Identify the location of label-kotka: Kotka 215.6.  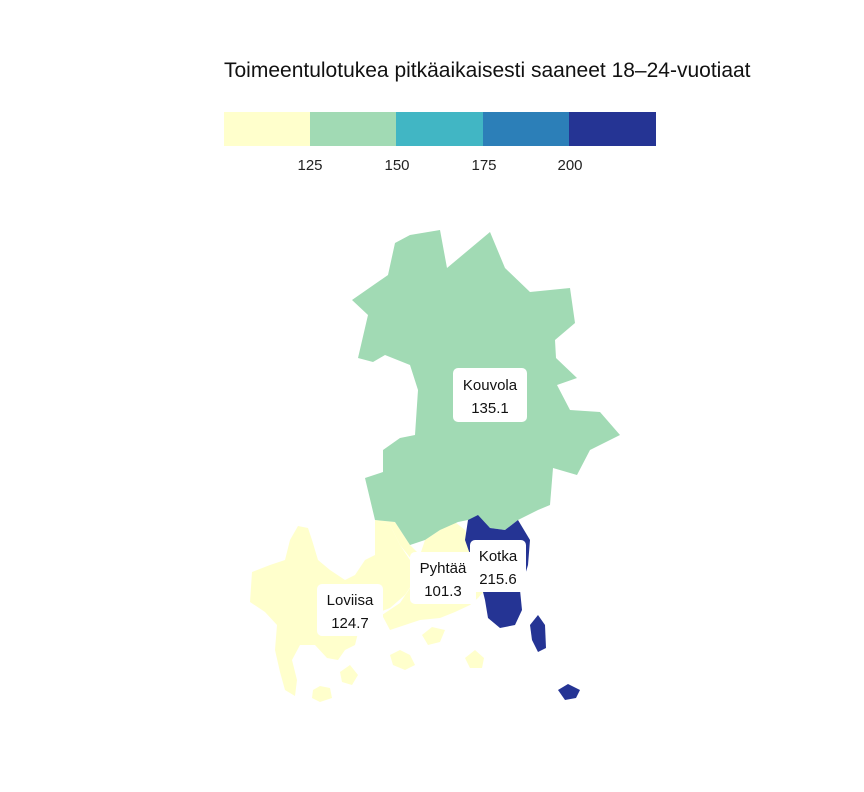
(498, 566).